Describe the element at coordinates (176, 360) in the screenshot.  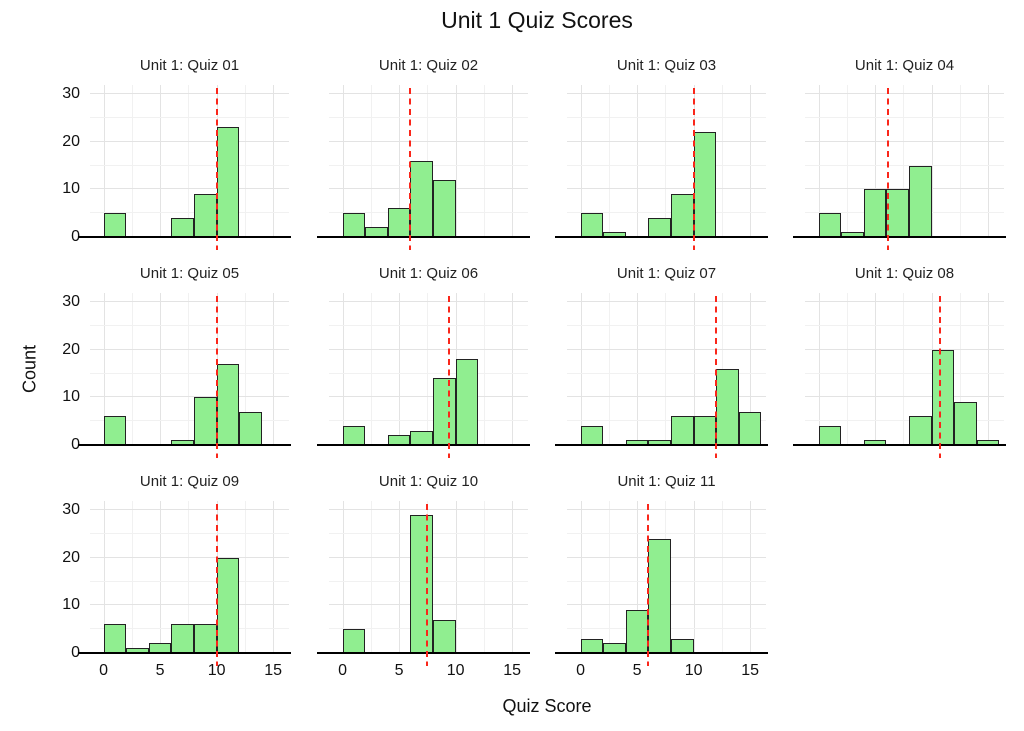
I see `facet-cell: Unit 1: Quiz 05 0 10 20 30` at that location.